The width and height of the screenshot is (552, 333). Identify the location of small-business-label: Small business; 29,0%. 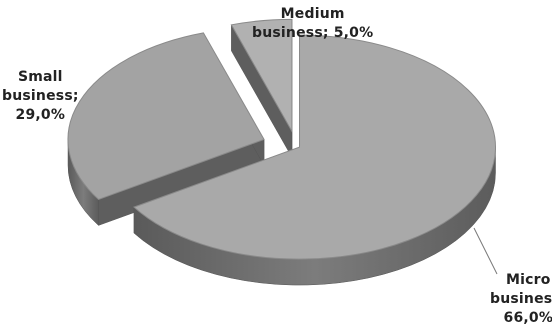
(40, 96).